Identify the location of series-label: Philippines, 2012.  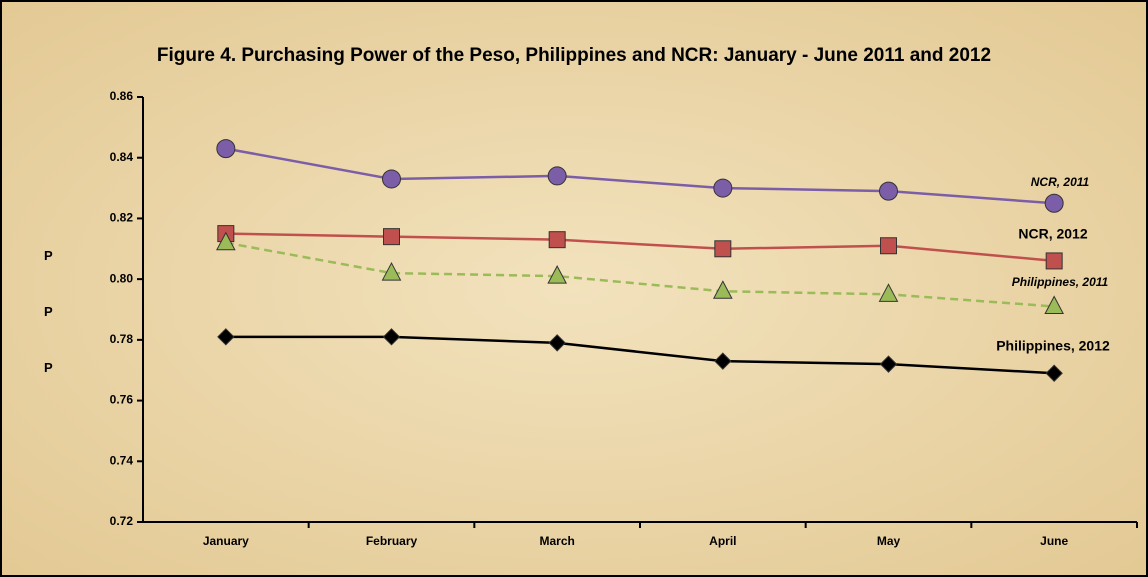
(1053, 346).